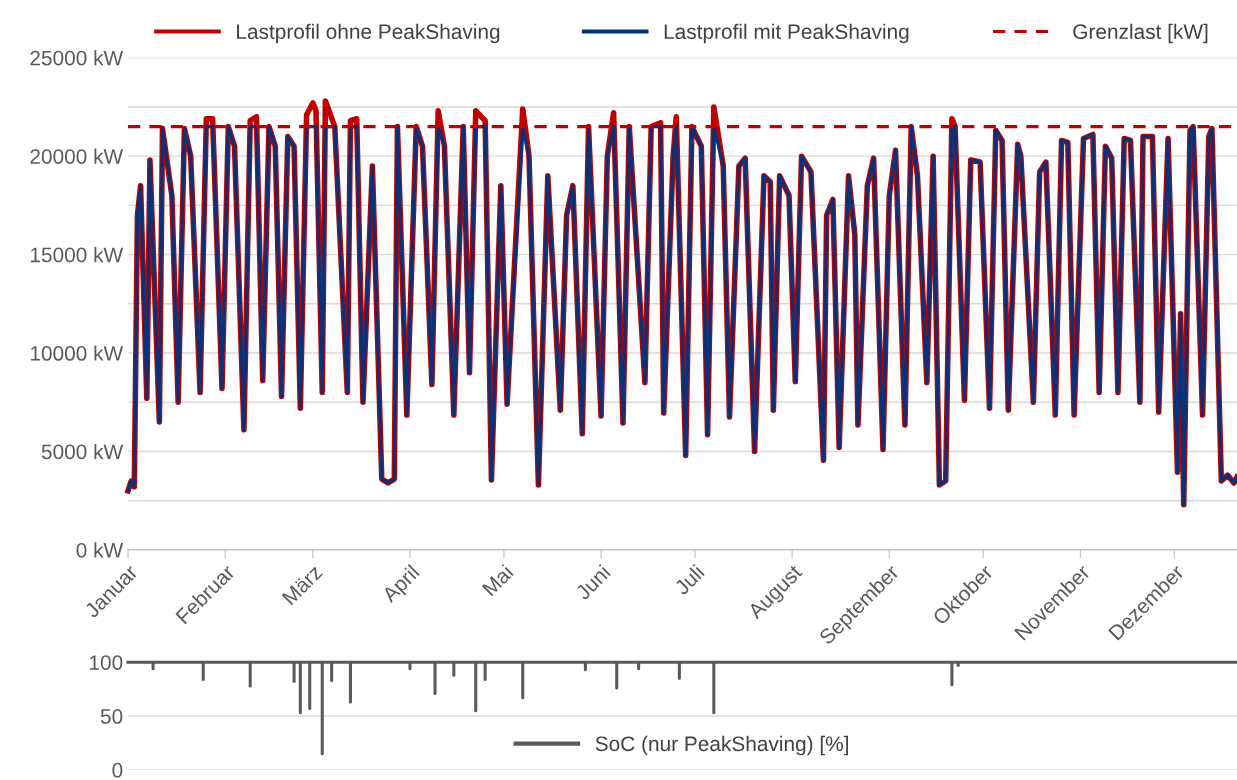 The height and width of the screenshot is (780, 1237). What do you see at coordinates (106, 662) in the screenshot?
I see `y-tick-label: 100` at bounding box center [106, 662].